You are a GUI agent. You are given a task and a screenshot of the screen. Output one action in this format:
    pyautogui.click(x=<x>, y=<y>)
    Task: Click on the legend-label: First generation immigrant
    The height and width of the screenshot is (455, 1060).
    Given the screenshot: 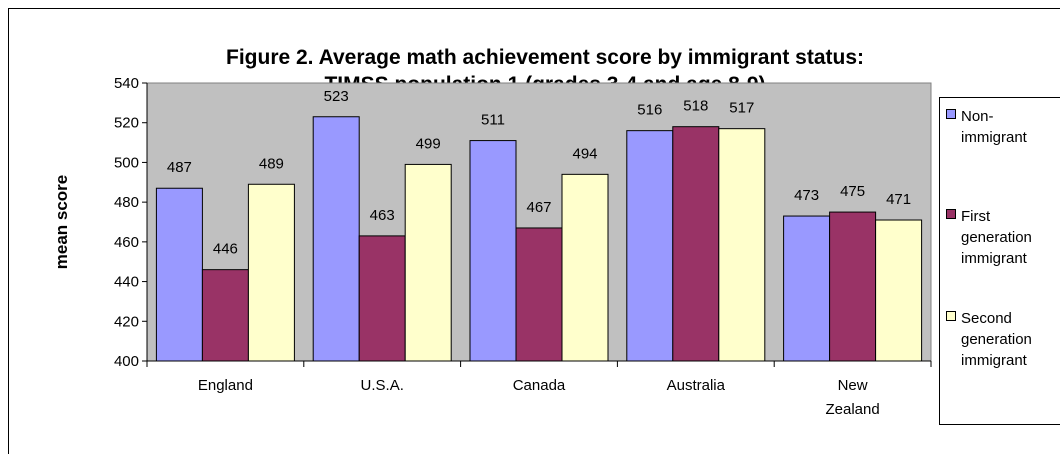 What is the action you would take?
    pyautogui.click(x=1010, y=237)
    